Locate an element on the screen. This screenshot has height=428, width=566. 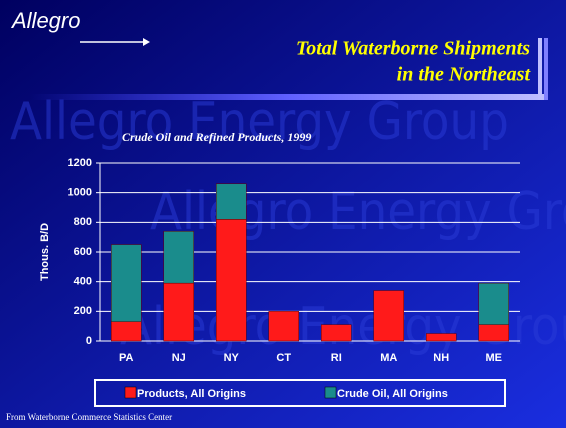
chart-title: Total Waterborne Shipments is located at coordinates (413, 49).